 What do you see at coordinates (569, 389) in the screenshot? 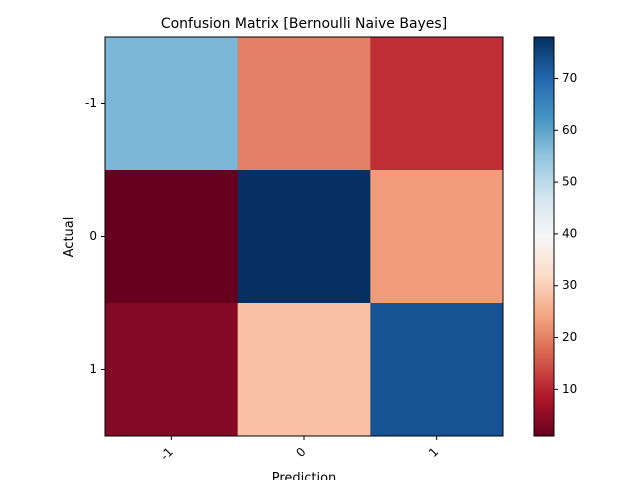
I see `colorbar-tick-label: 10` at bounding box center [569, 389].